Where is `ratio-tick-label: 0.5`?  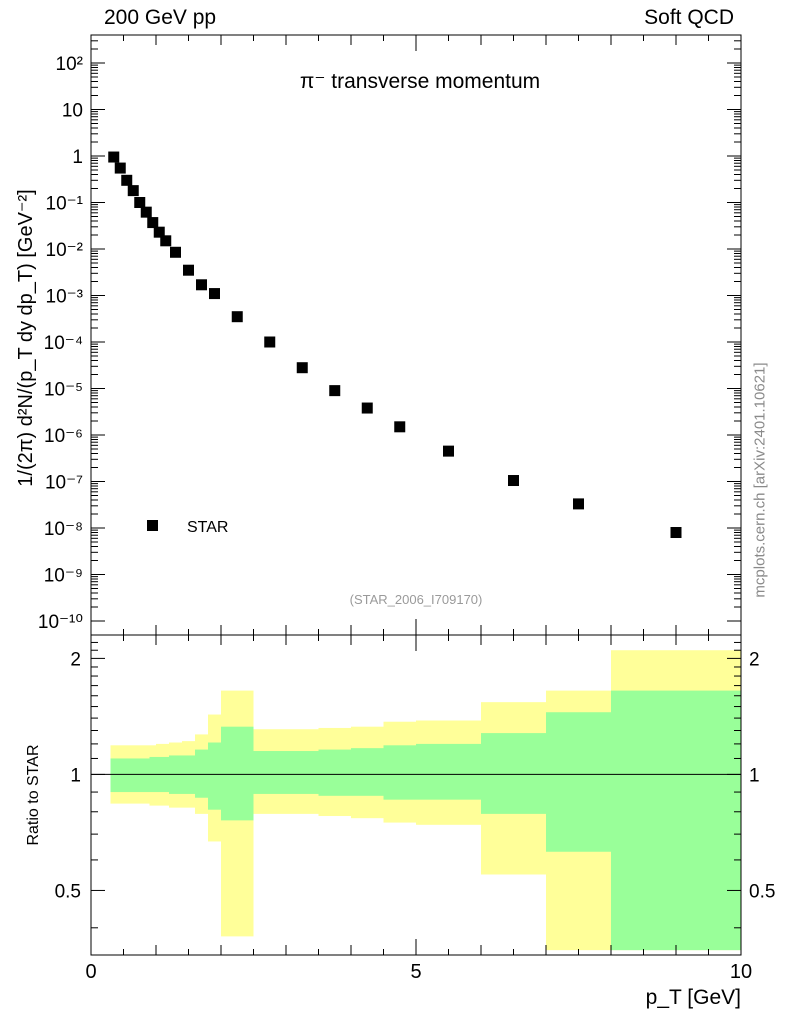 ratio-tick-label: 0.5 is located at coordinates (68, 891).